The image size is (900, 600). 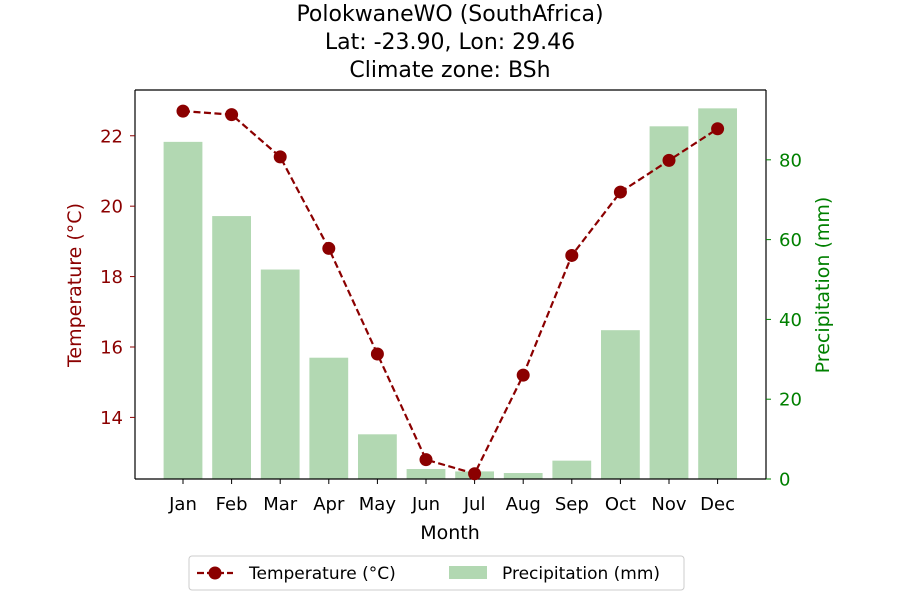 What do you see at coordinates (717, 294) in the screenshot?
I see `precipitation-bar-dec` at bounding box center [717, 294].